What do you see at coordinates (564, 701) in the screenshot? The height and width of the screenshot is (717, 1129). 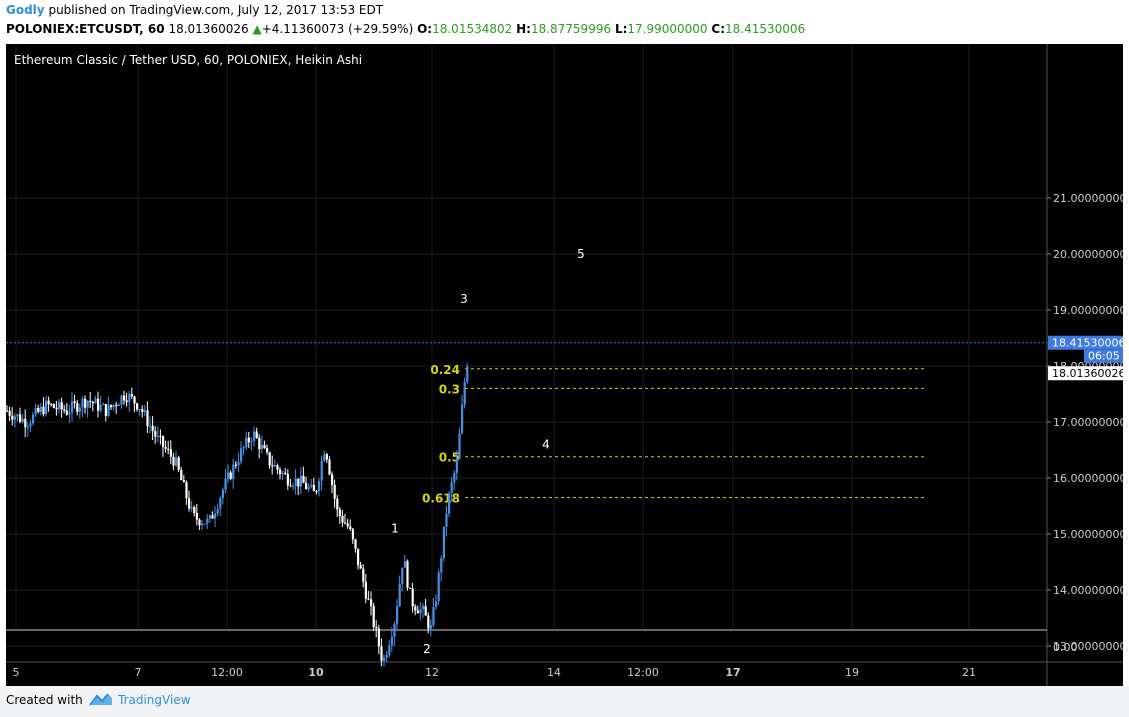 I see `footer: Created with TradingView` at bounding box center [564, 701].